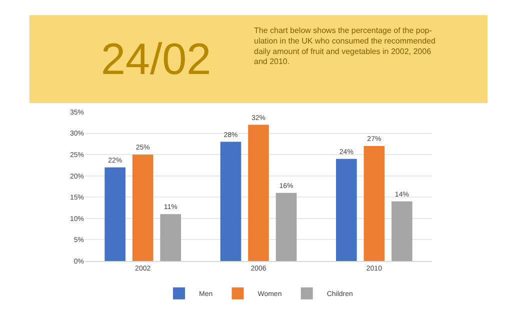 This screenshot has height=320, width=512. What do you see at coordinates (156, 59) in the screenshot?
I see `chart-title: 24/02` at bounding box center [156, 59].